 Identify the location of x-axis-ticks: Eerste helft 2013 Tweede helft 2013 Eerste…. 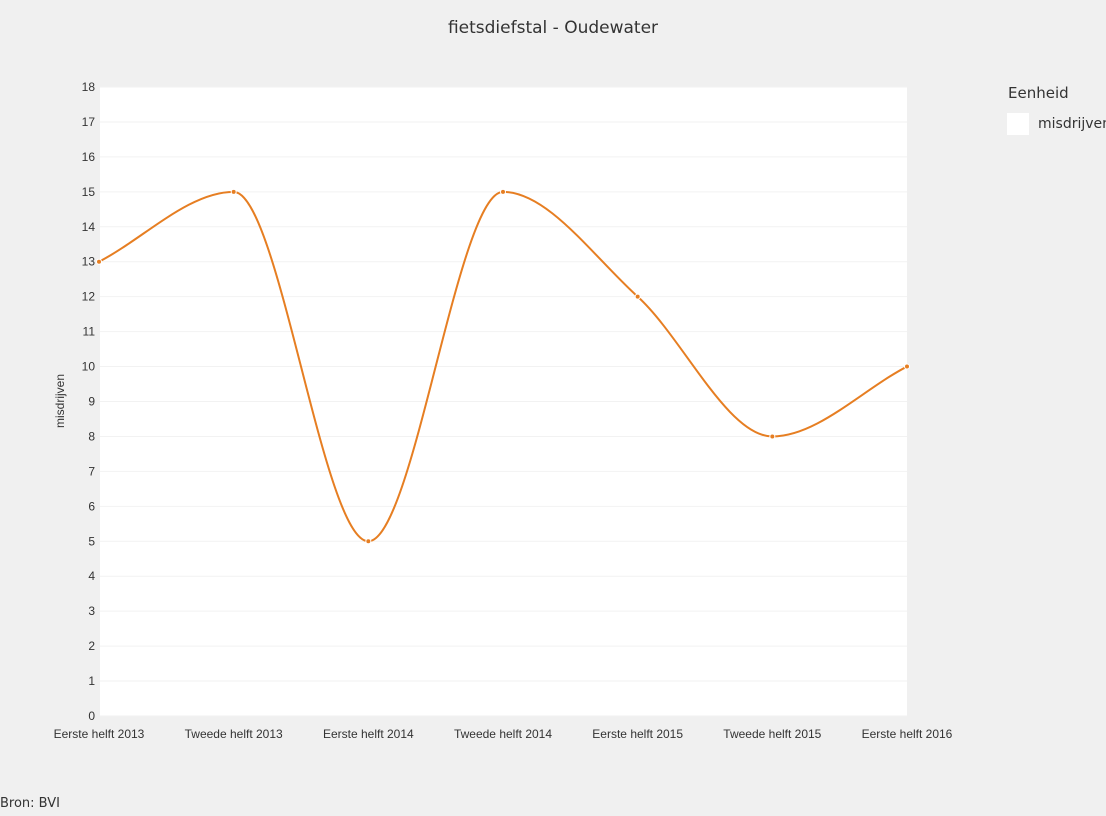
(503, 734).